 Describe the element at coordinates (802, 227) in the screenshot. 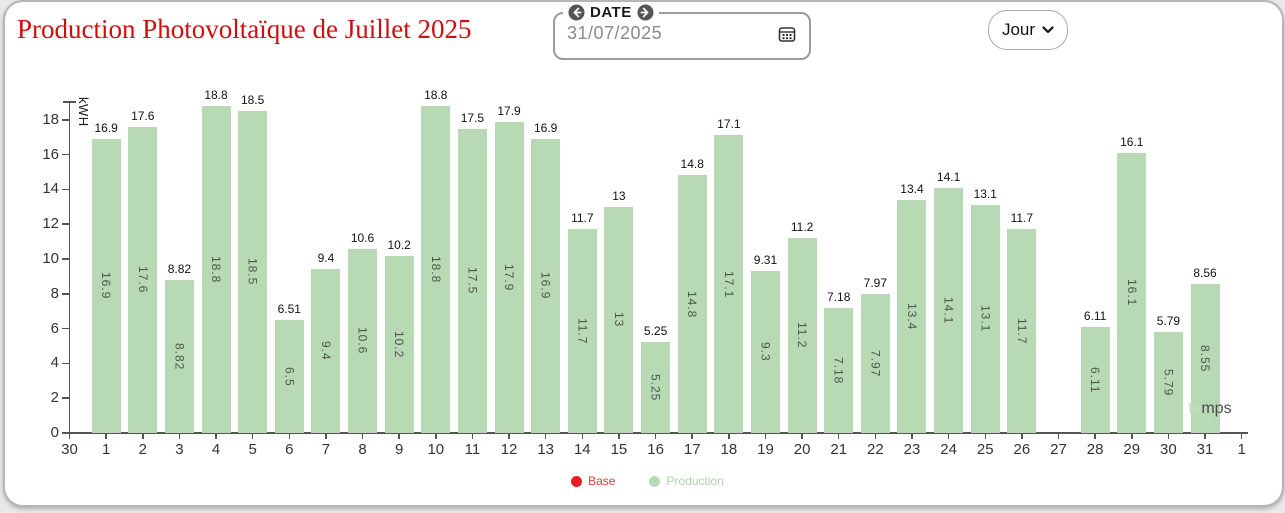

I see `bar-value-top-label: 11.2` at that location.